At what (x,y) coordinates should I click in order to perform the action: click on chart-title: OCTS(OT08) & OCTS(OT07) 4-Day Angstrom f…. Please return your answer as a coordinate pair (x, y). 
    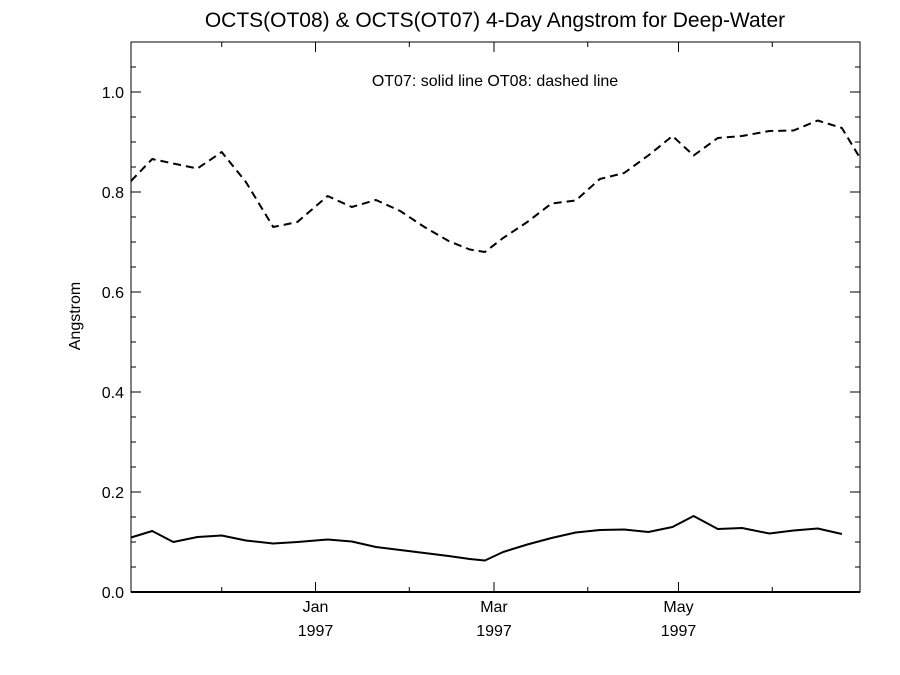
    Looking at the image, I should click on (495, 20).